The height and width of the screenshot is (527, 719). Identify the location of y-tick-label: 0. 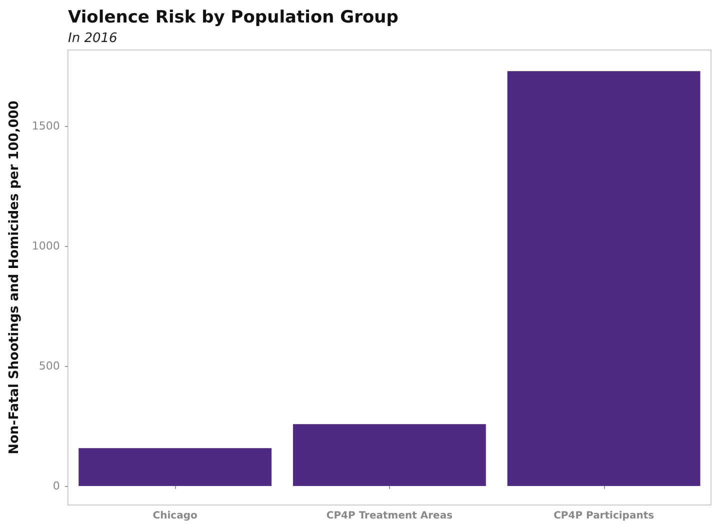
(56, 486).